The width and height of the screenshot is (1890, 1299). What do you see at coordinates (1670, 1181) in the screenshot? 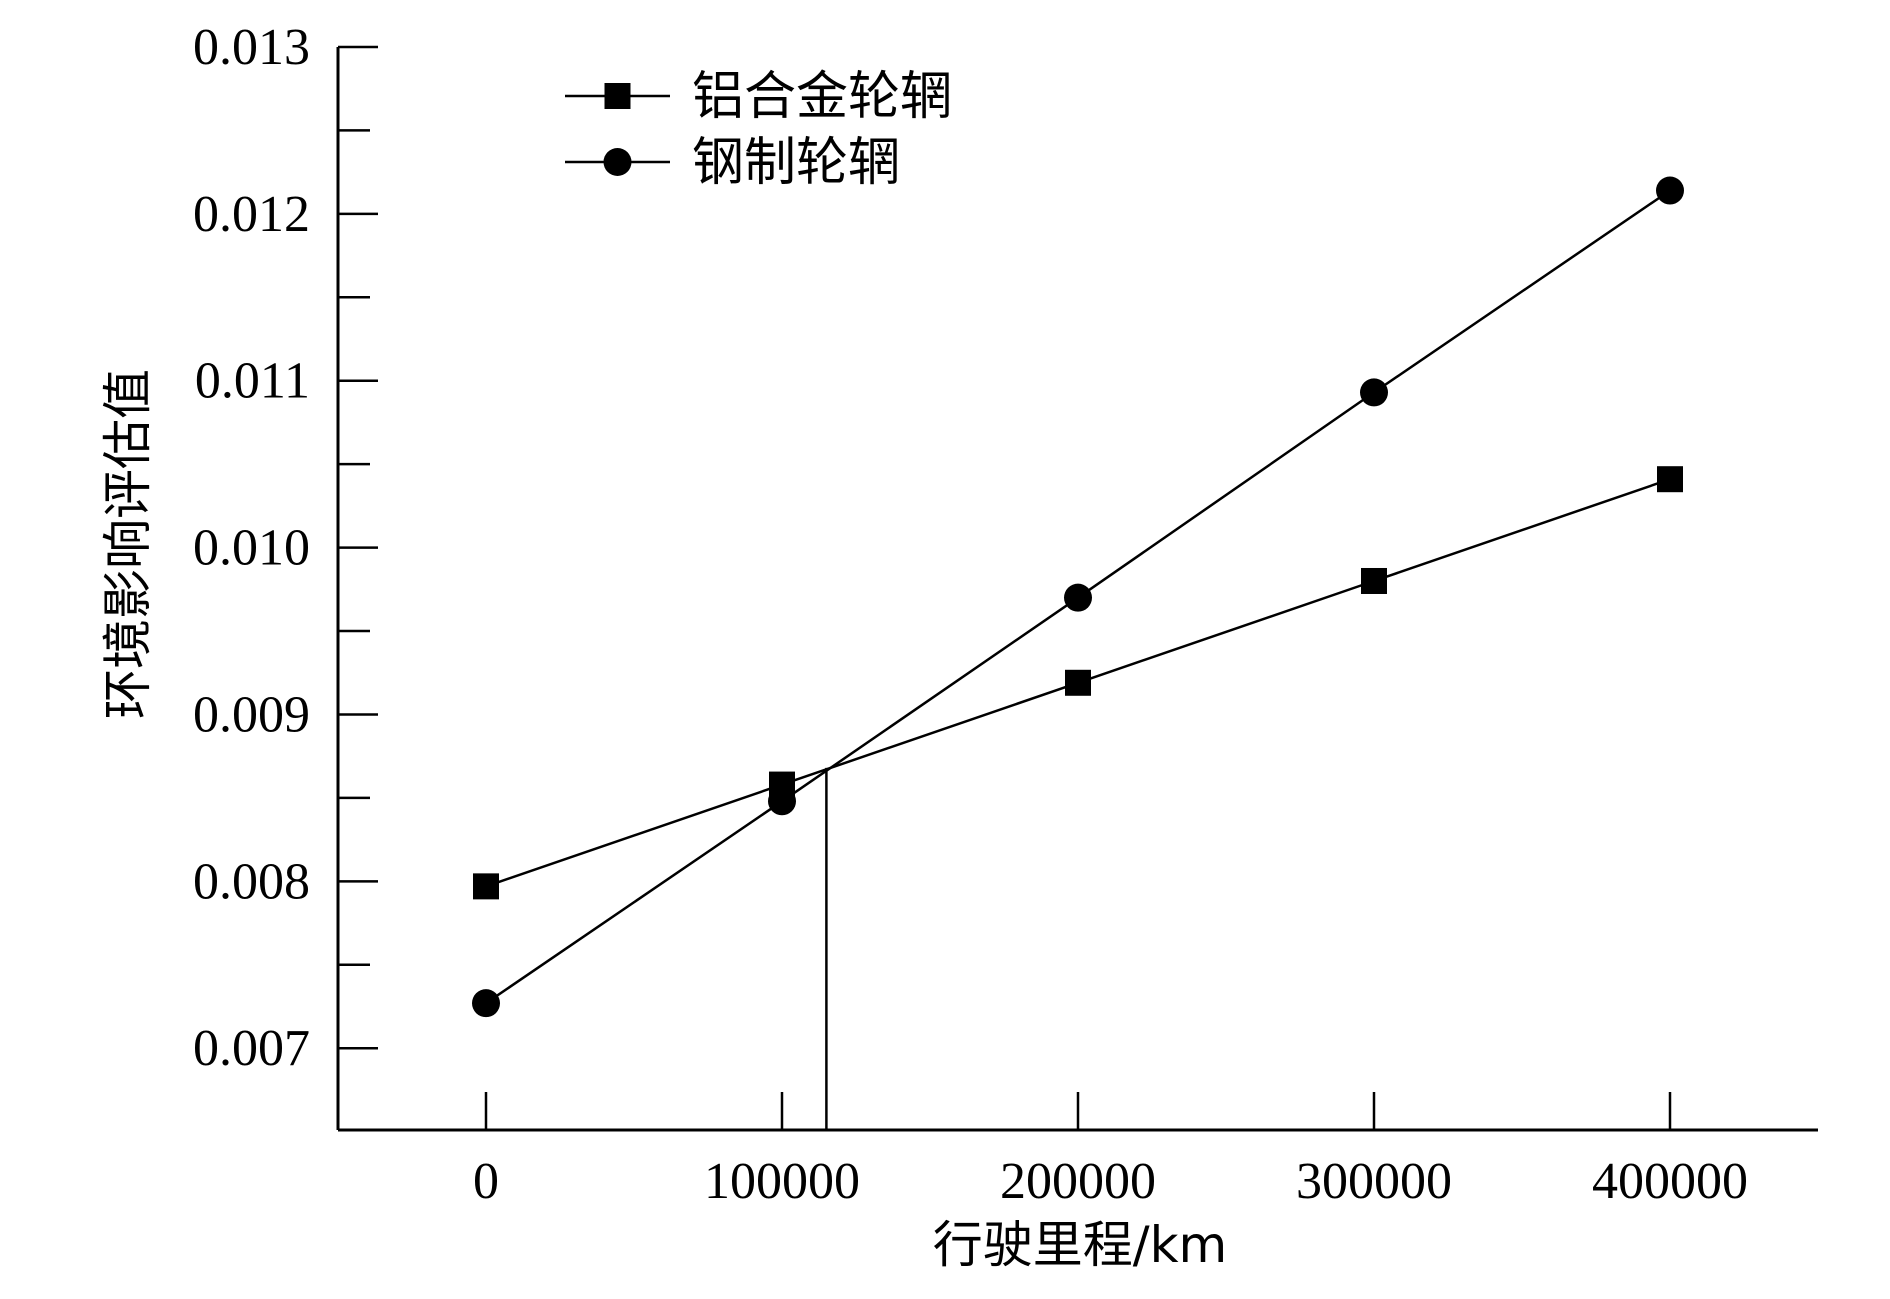
I see `x-tick-label: 400000` at bounding box center [1670, 1181].